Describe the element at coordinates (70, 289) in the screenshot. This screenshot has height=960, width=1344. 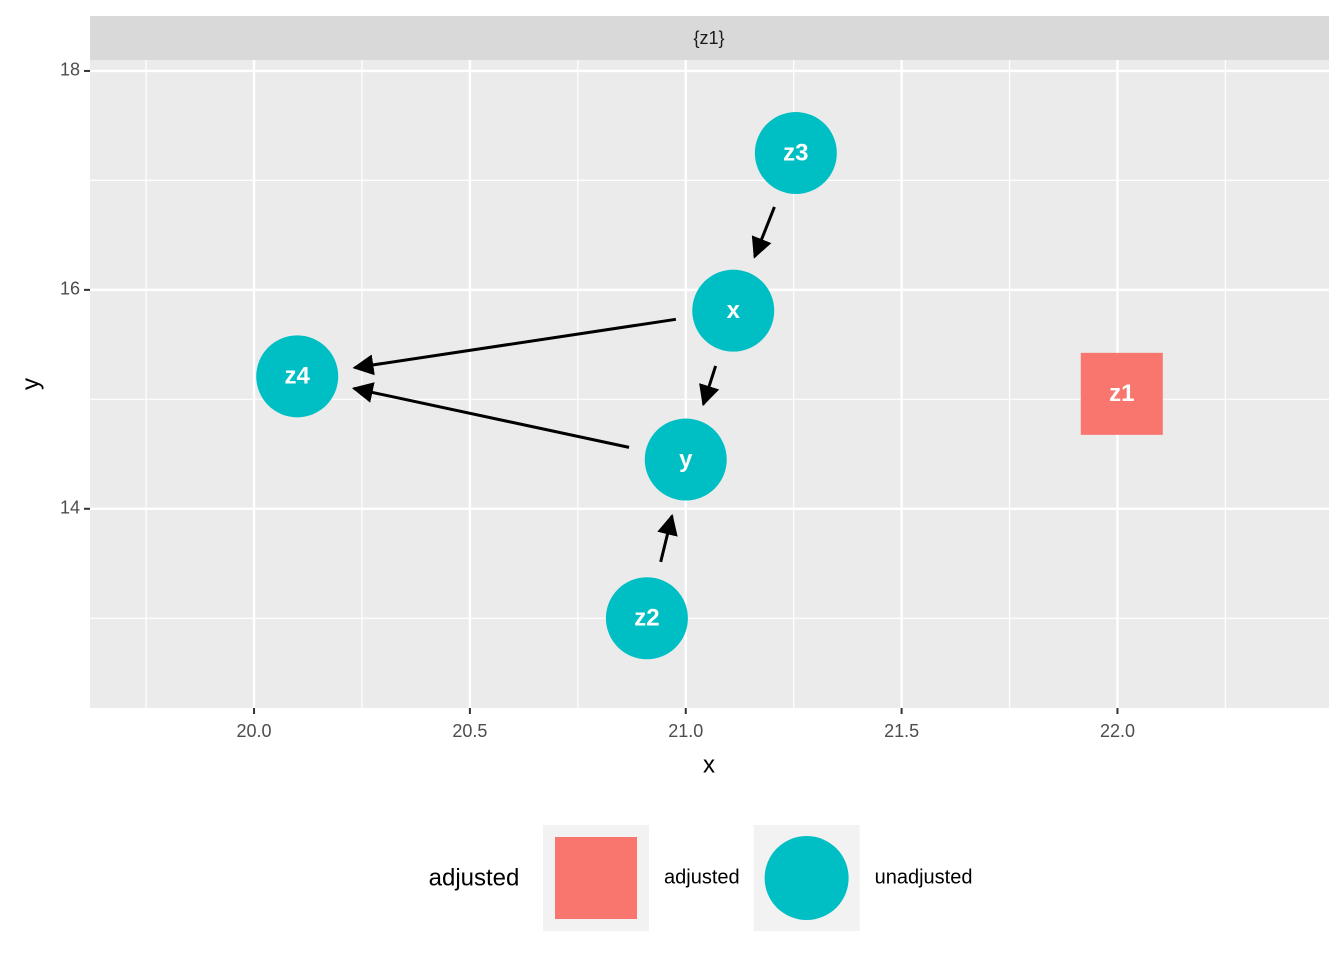
I see `y-tick-label: 16` at that location.